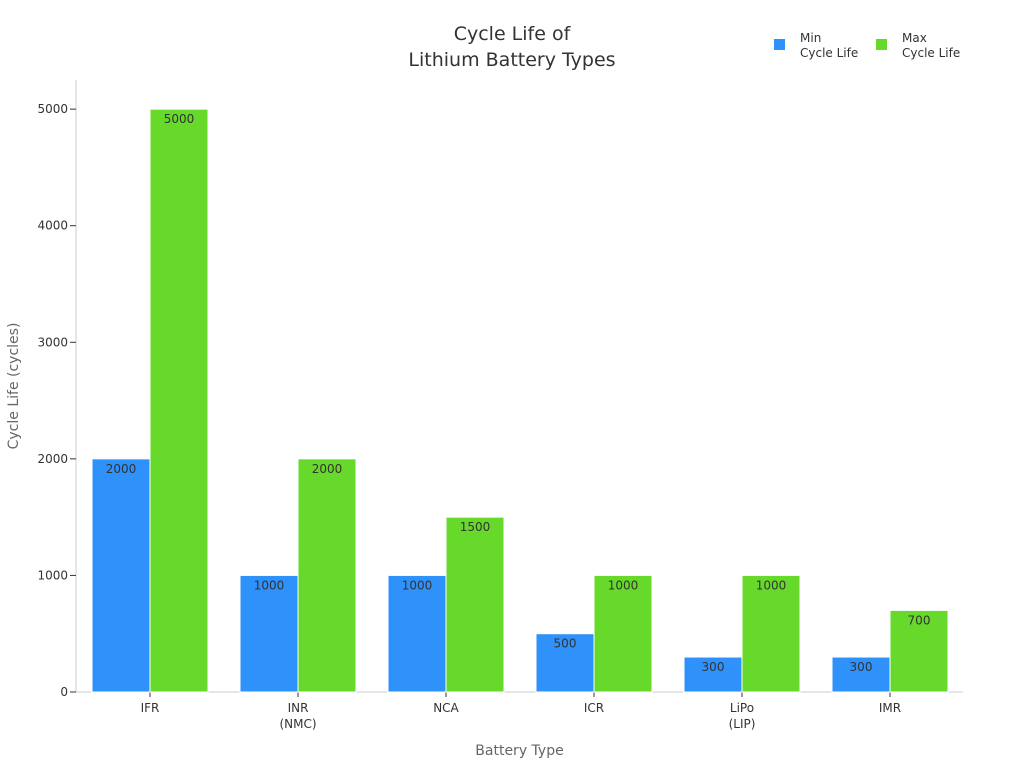 The image size is (1024, 768). What do you see at coordinates (742, 724) in the screenshot?
I see `x-tick-label: (LIP)` at bounding box center [742, 724].